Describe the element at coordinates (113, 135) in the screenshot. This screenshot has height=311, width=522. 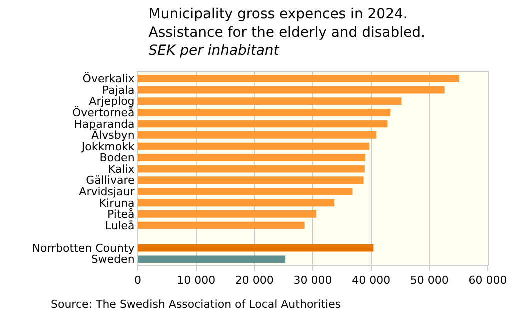
I see `y-tick-label: Älvsbyn` at that location.